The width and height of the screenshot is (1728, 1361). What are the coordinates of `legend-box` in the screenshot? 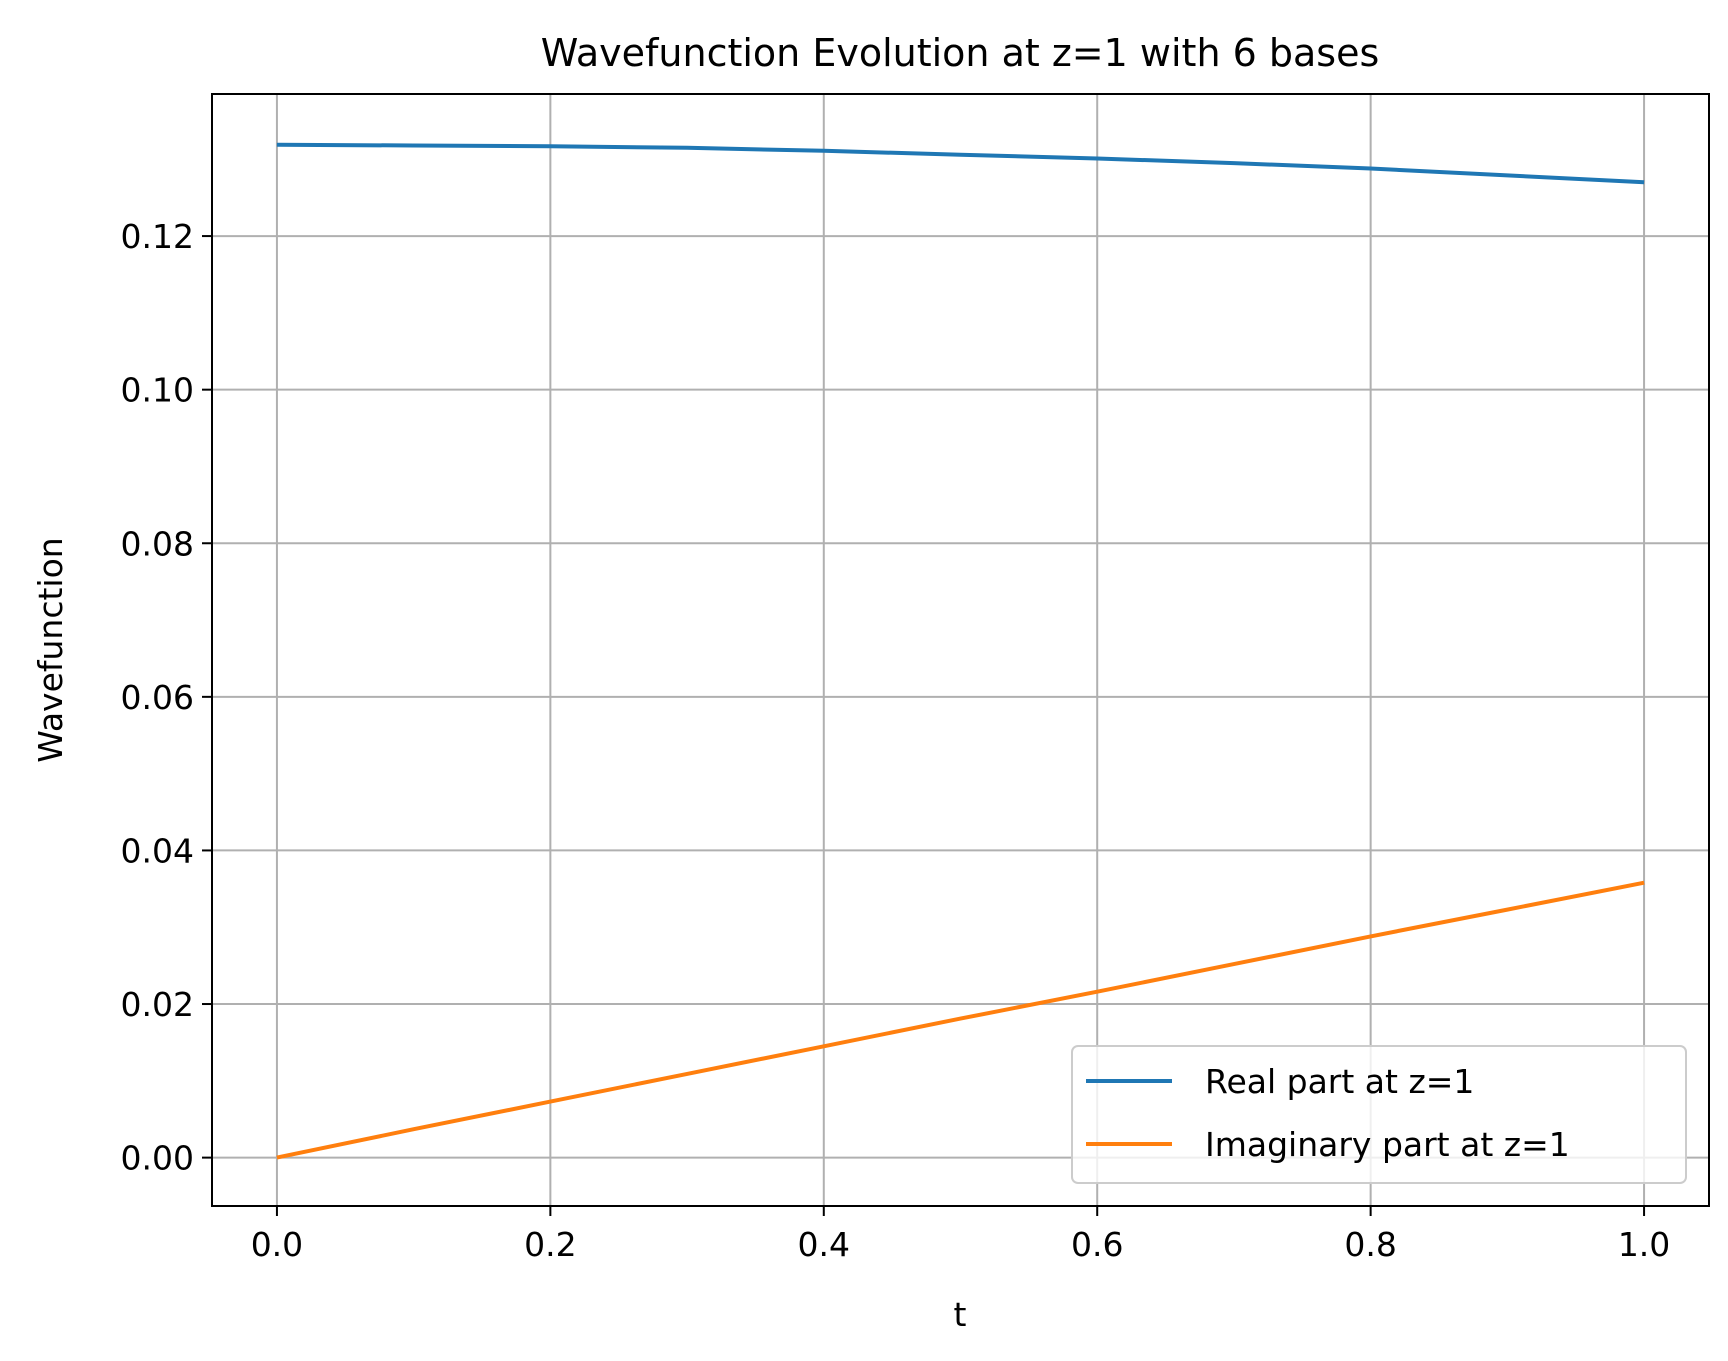 It's located at (1379, 1114).